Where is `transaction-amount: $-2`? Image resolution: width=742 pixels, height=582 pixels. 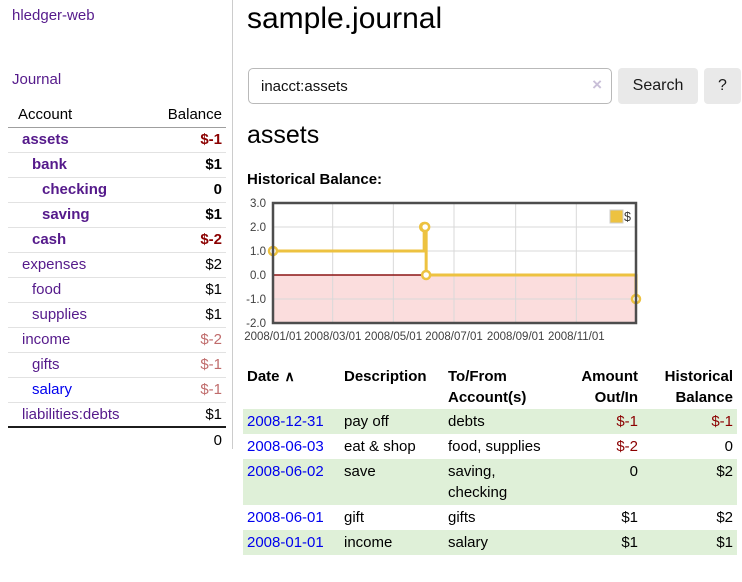
transaction-amount: $-2 is located at coordinates (627, 446).